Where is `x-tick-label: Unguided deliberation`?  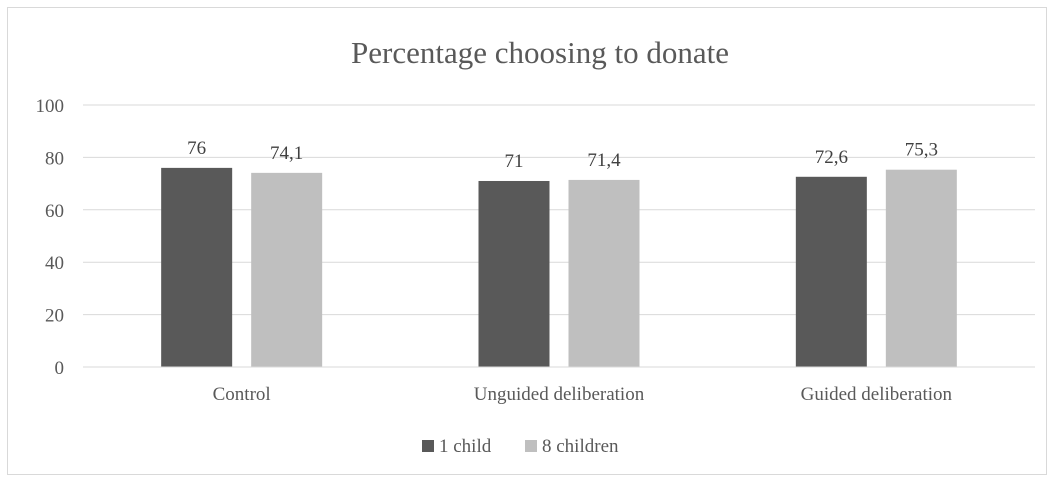 x-tick-label: Unguided deliberation is located at coordinates (559, 394).